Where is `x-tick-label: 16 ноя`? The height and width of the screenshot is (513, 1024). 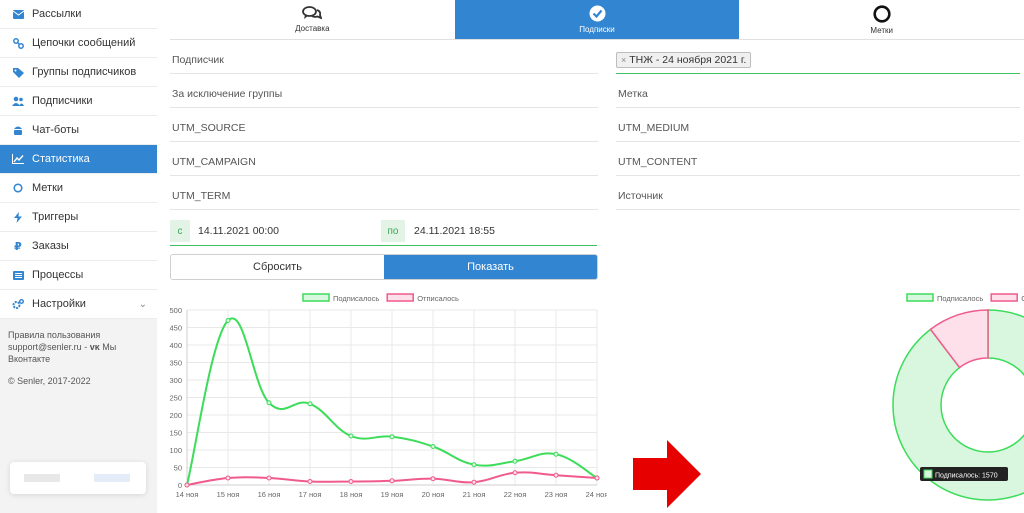
x-tick-label: 16 ноя is located at coordinates (269, 494).